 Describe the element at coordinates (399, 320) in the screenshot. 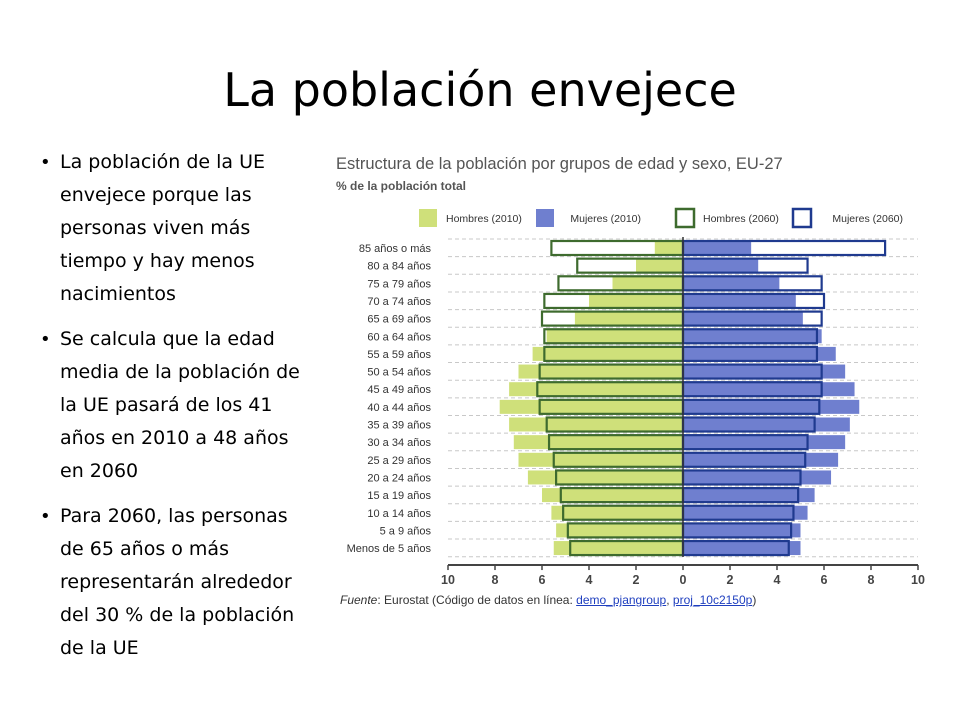

I see `age-group-label: 65 a 69 años` at that location.